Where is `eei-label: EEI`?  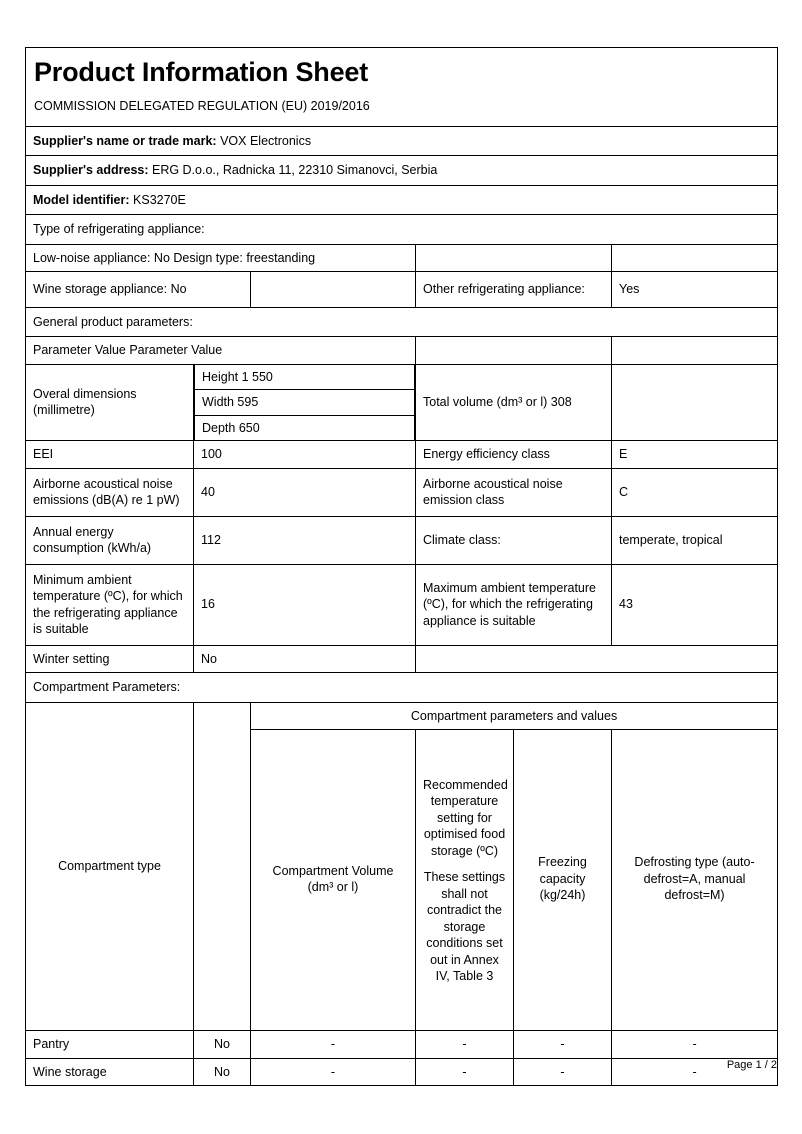 eei-label: EEI is located at coordinates (109, 454).